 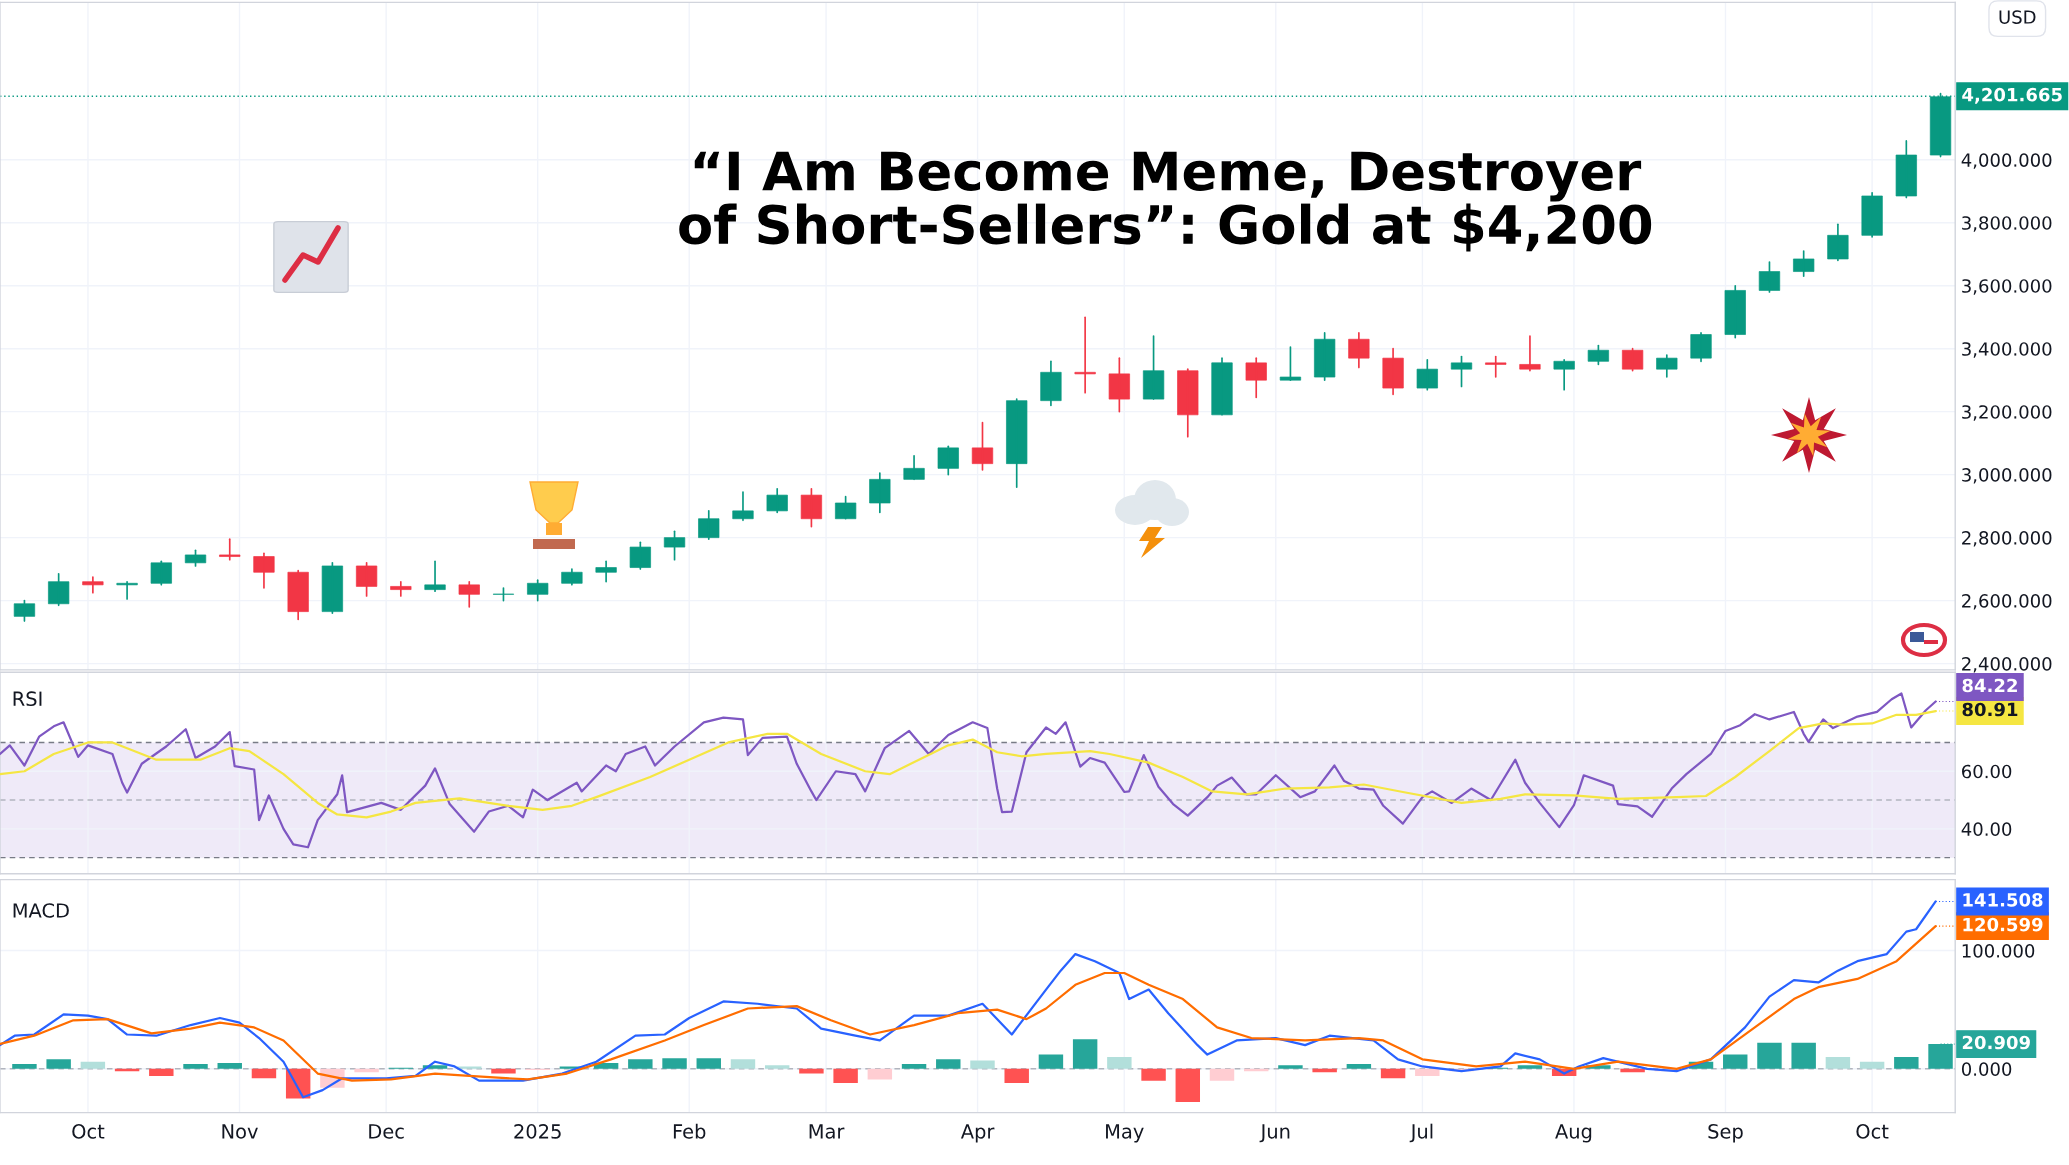 What do you see at coordinates (27, 699) in the screenshot?
I see `text: RSI` at bounding box center [27, 699].